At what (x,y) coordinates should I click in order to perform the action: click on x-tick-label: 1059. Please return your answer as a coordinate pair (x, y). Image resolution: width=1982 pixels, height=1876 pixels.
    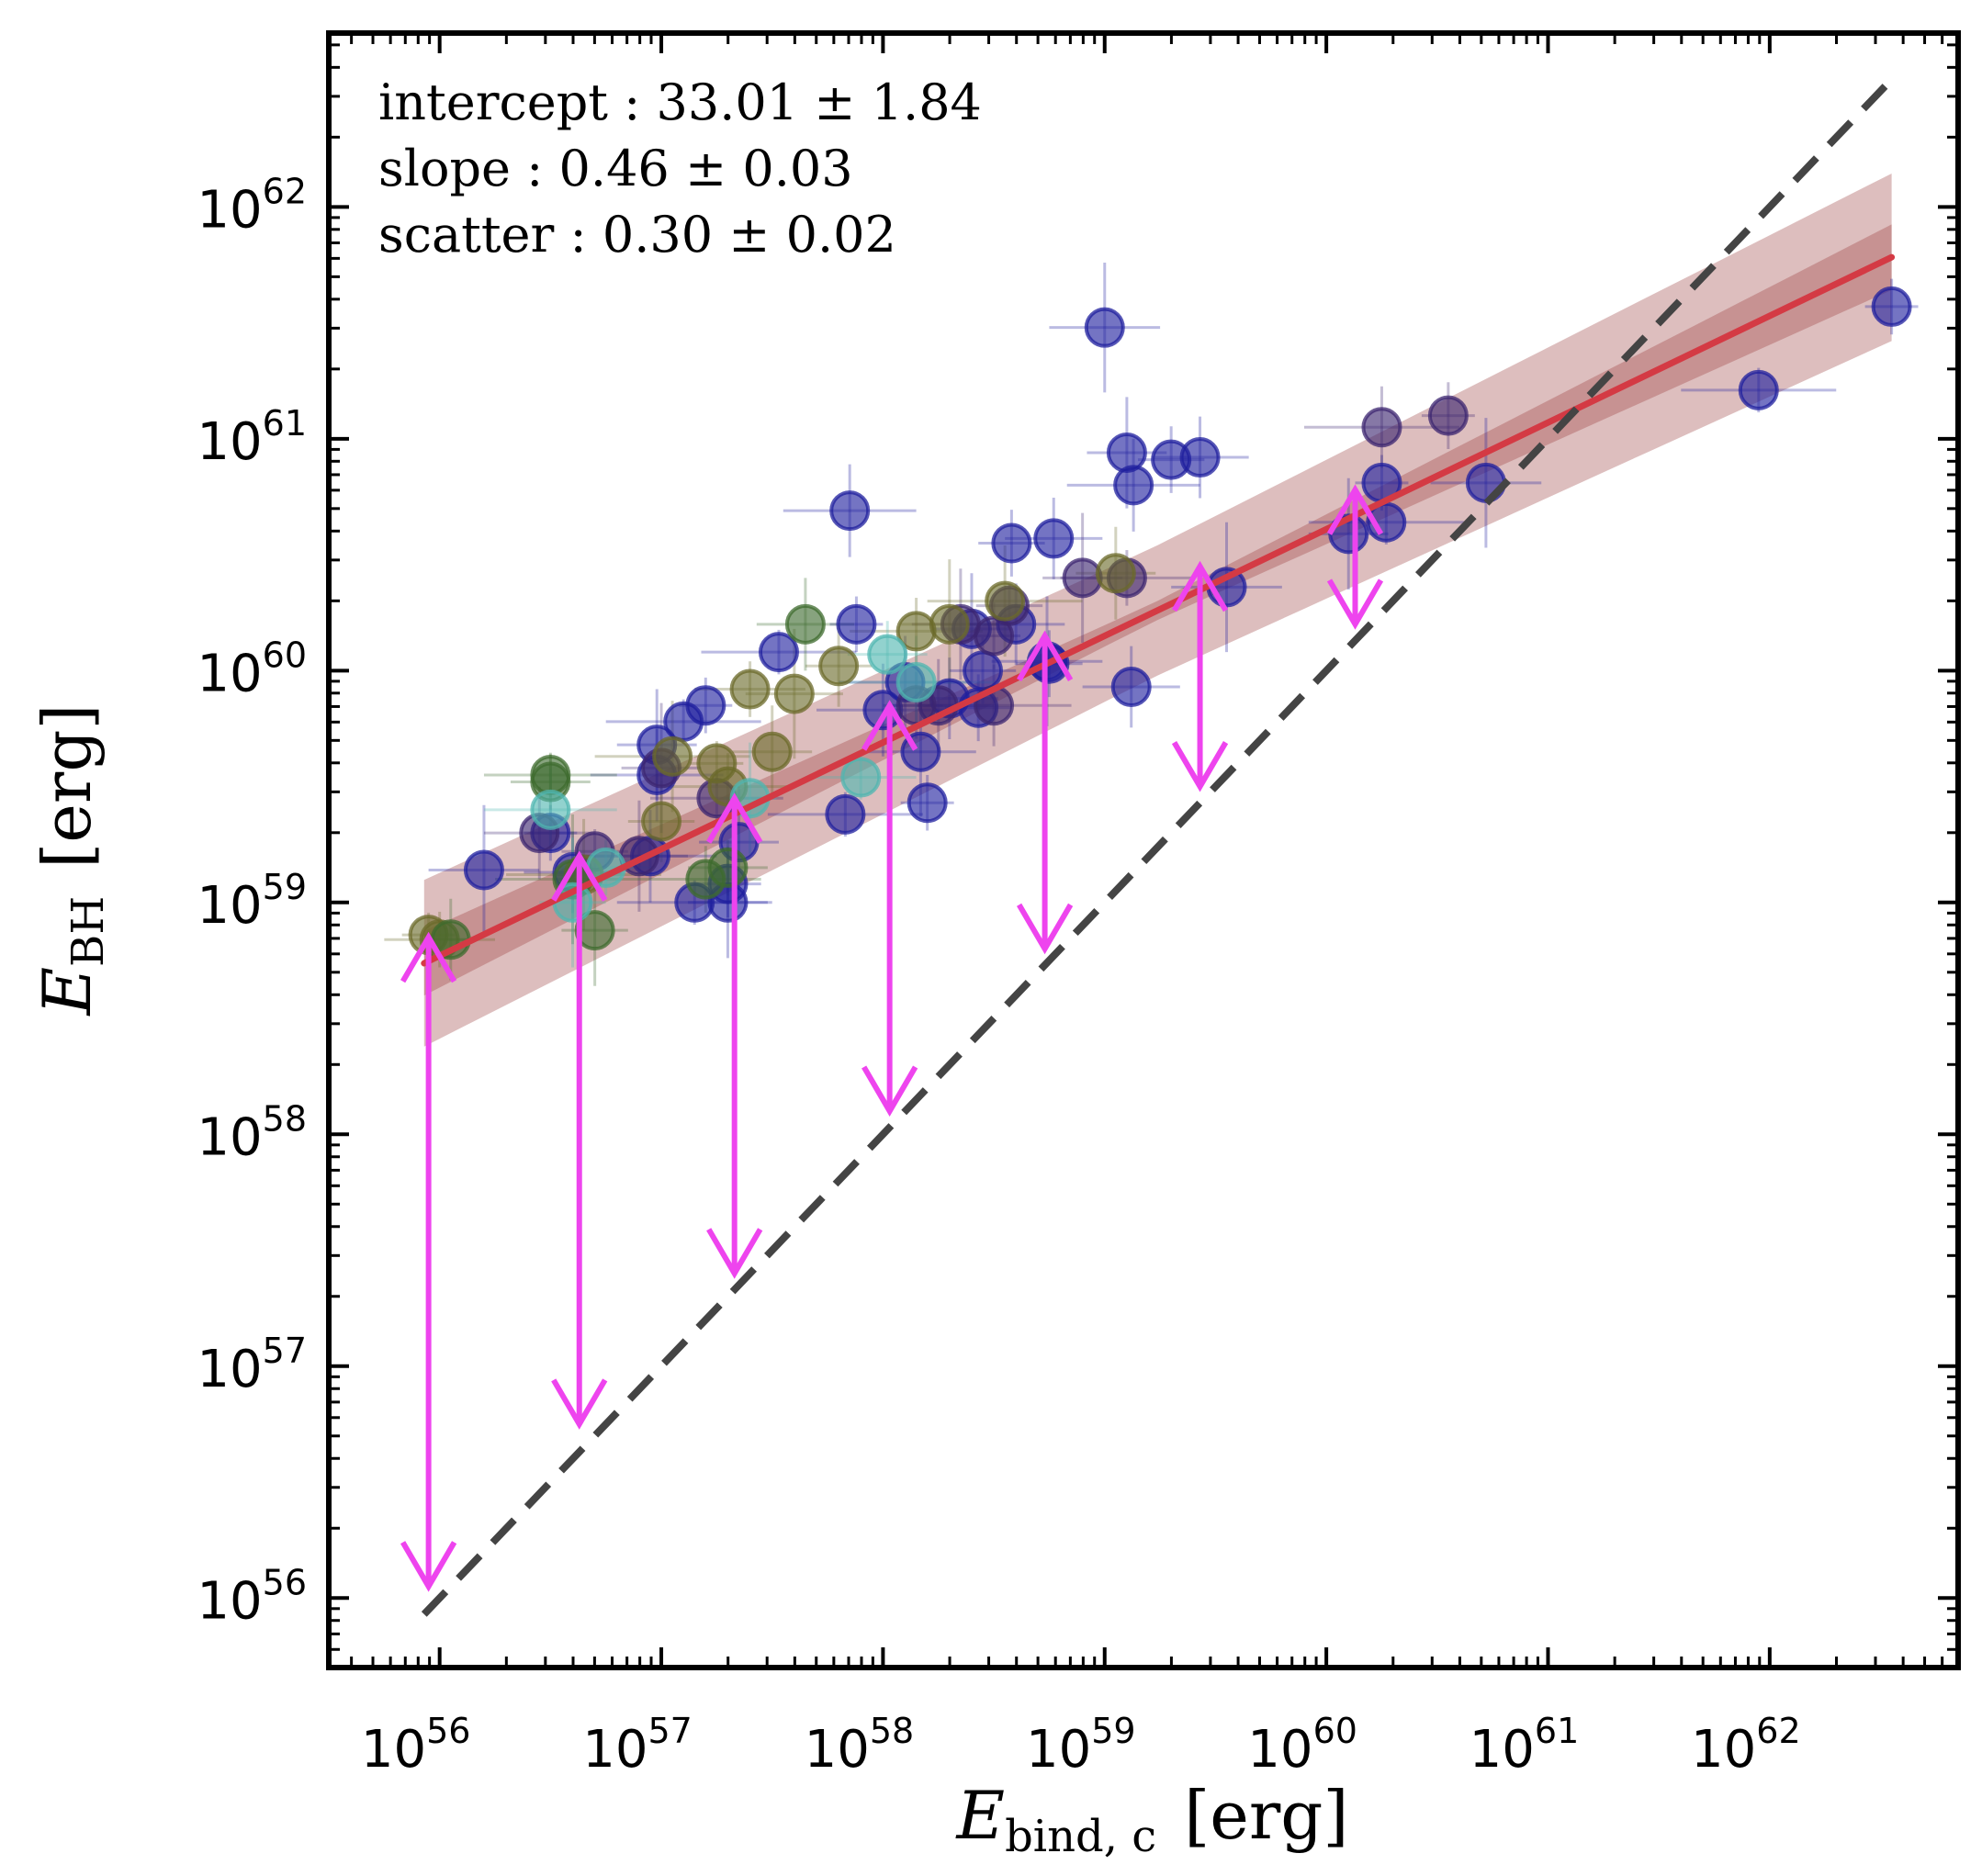
    Looking at the image, I should click on (1081, 1745).